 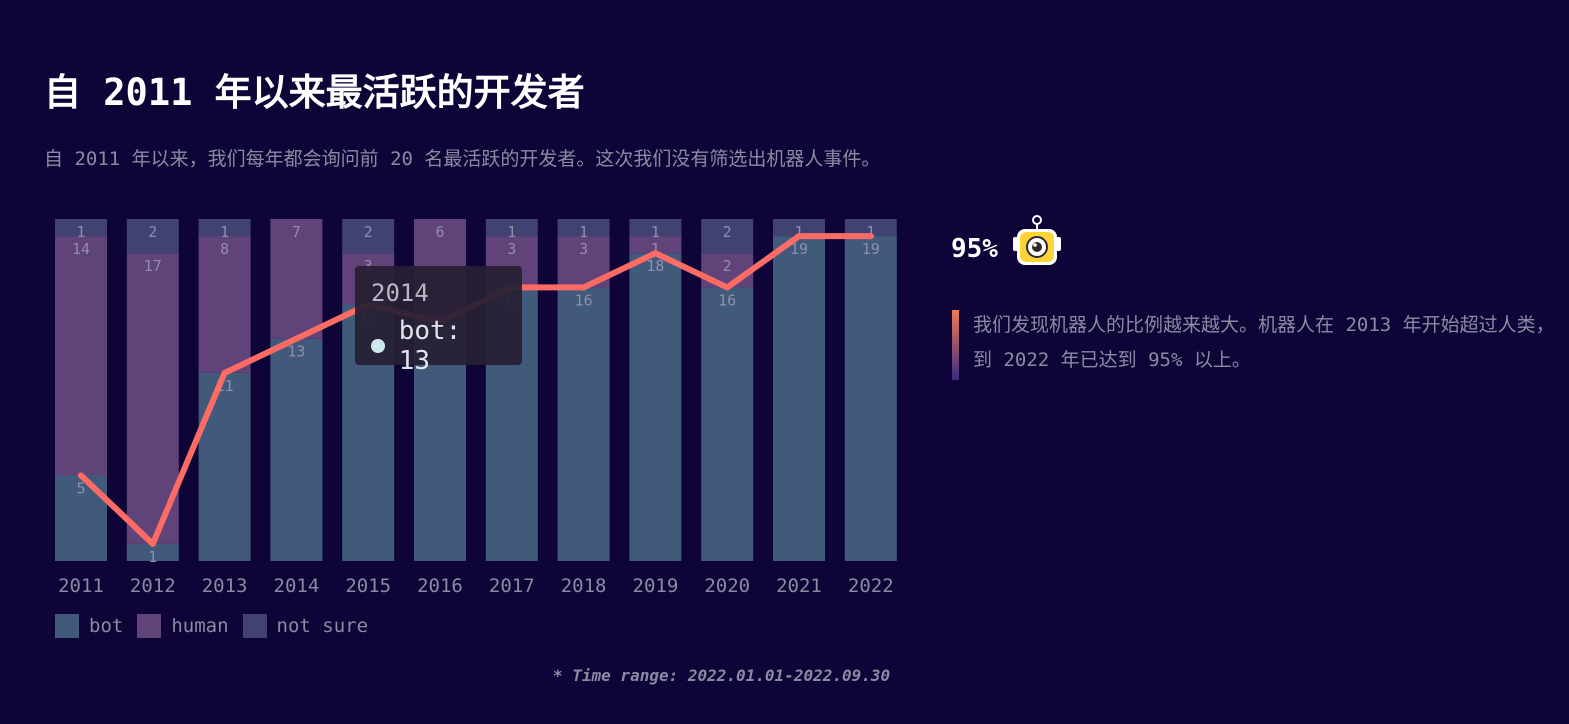 I want to click on data-label-not-sure-2018: 1, so click(x=583, y=232).